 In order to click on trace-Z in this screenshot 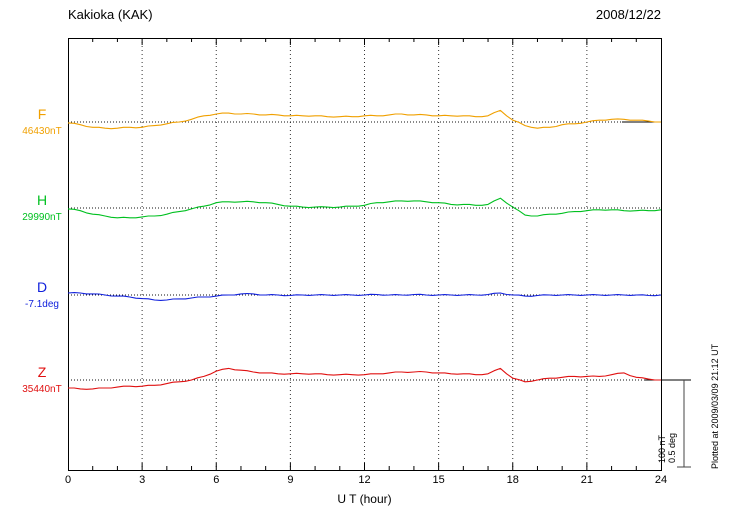, I will do `click(364, 378)`.